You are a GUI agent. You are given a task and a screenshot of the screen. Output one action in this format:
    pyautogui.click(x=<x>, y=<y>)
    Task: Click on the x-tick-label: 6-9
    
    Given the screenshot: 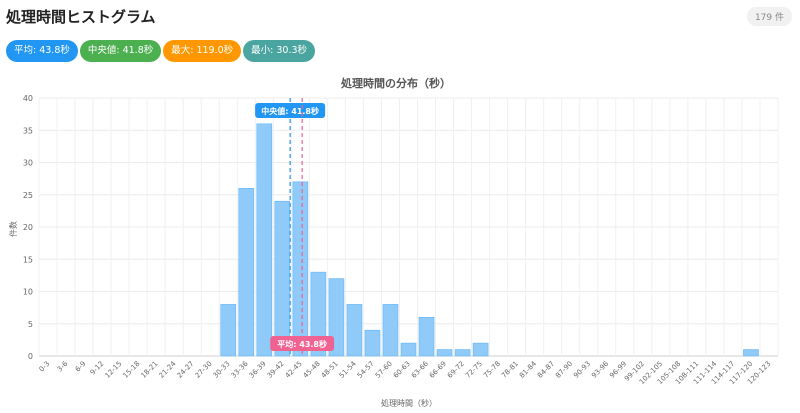 What is the action you would take?
    pyautogui.click(x=81, y=367)
    